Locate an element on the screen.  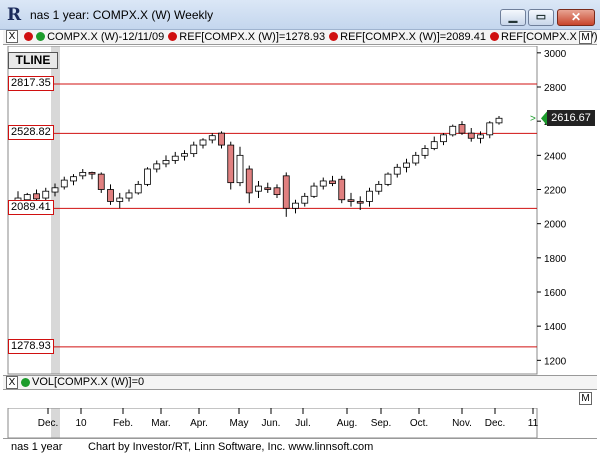
x-tick-label: Oct. is located at coordinates (419, 423).